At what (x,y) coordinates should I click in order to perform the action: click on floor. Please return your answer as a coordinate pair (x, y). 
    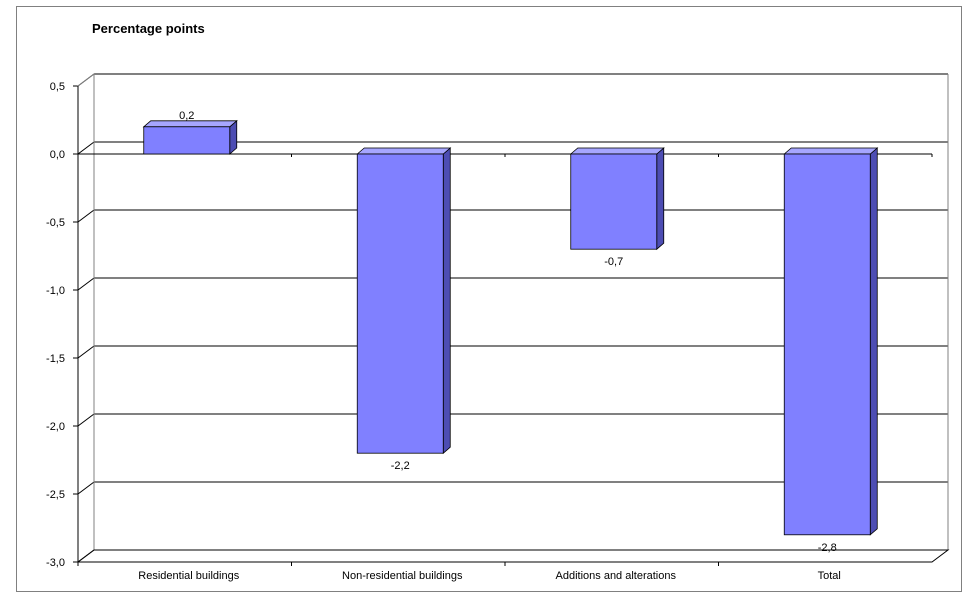
    Looking at the image, I should click on (513, 556).